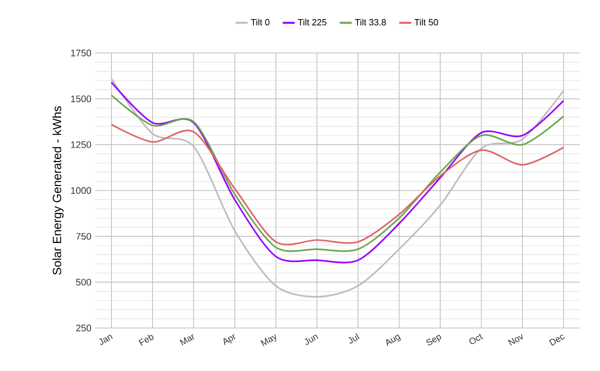 This screenshot has height=371, width=600. What do you see at coordinates (370, 22) in the screenshot?
I see `legend-label: Tilt 33.8` at bounding box center [370, 22].